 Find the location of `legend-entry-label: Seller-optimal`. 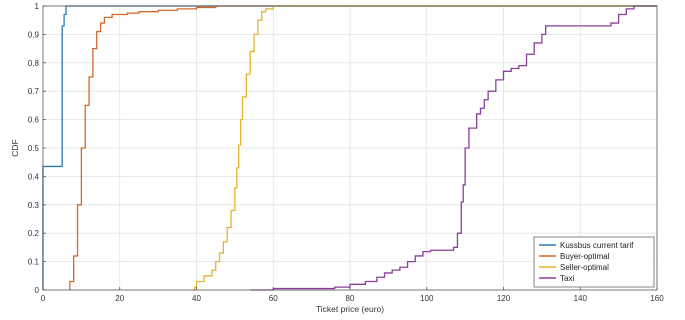

legend-entry-label: Seller-optimal is located at coordinates (584, 267).